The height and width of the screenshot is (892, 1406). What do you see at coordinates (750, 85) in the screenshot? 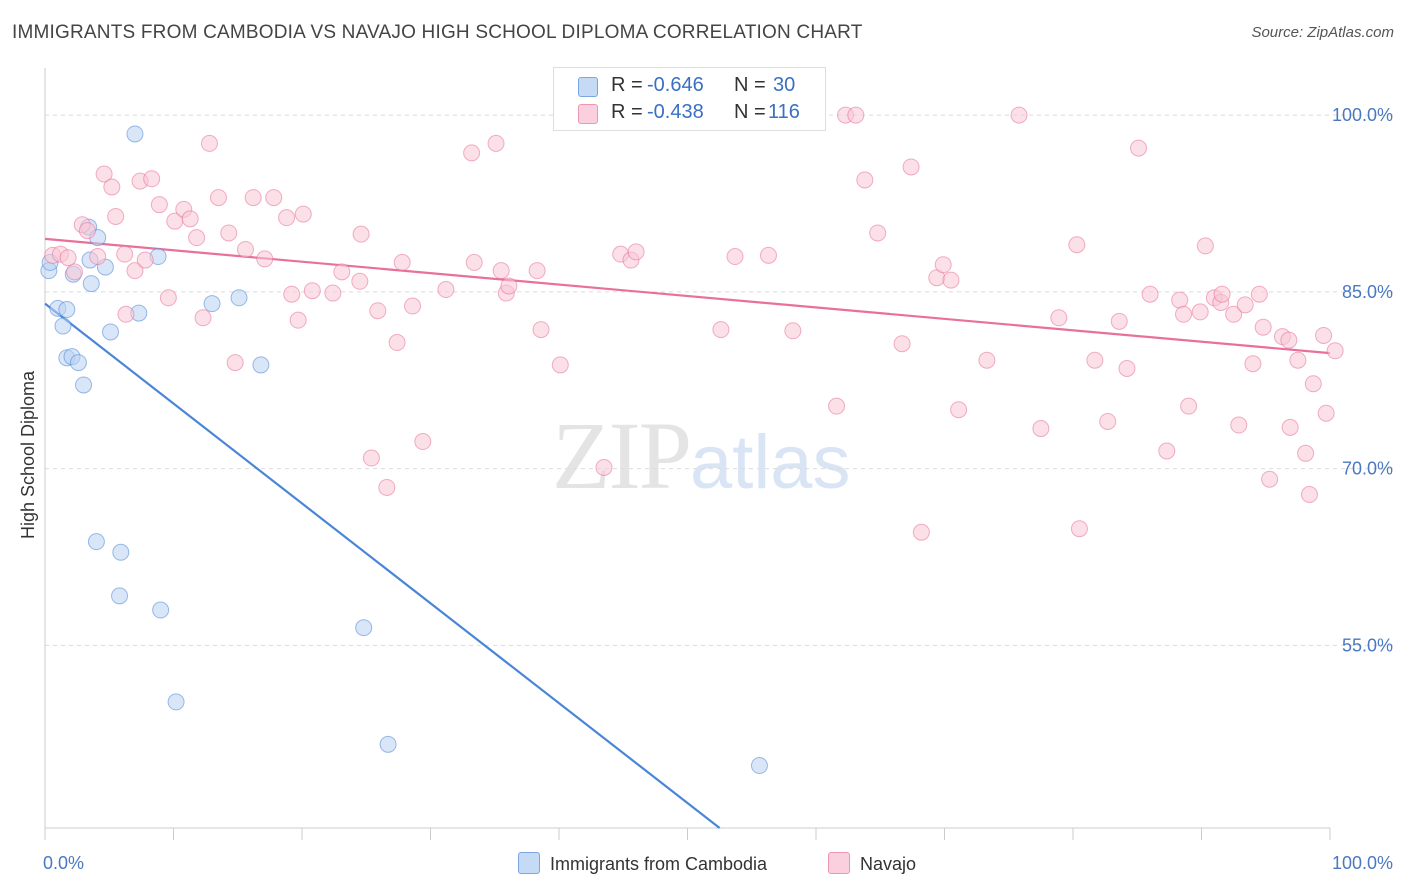
I see `legend-n-label: N =` at bounding box center [750, 85].